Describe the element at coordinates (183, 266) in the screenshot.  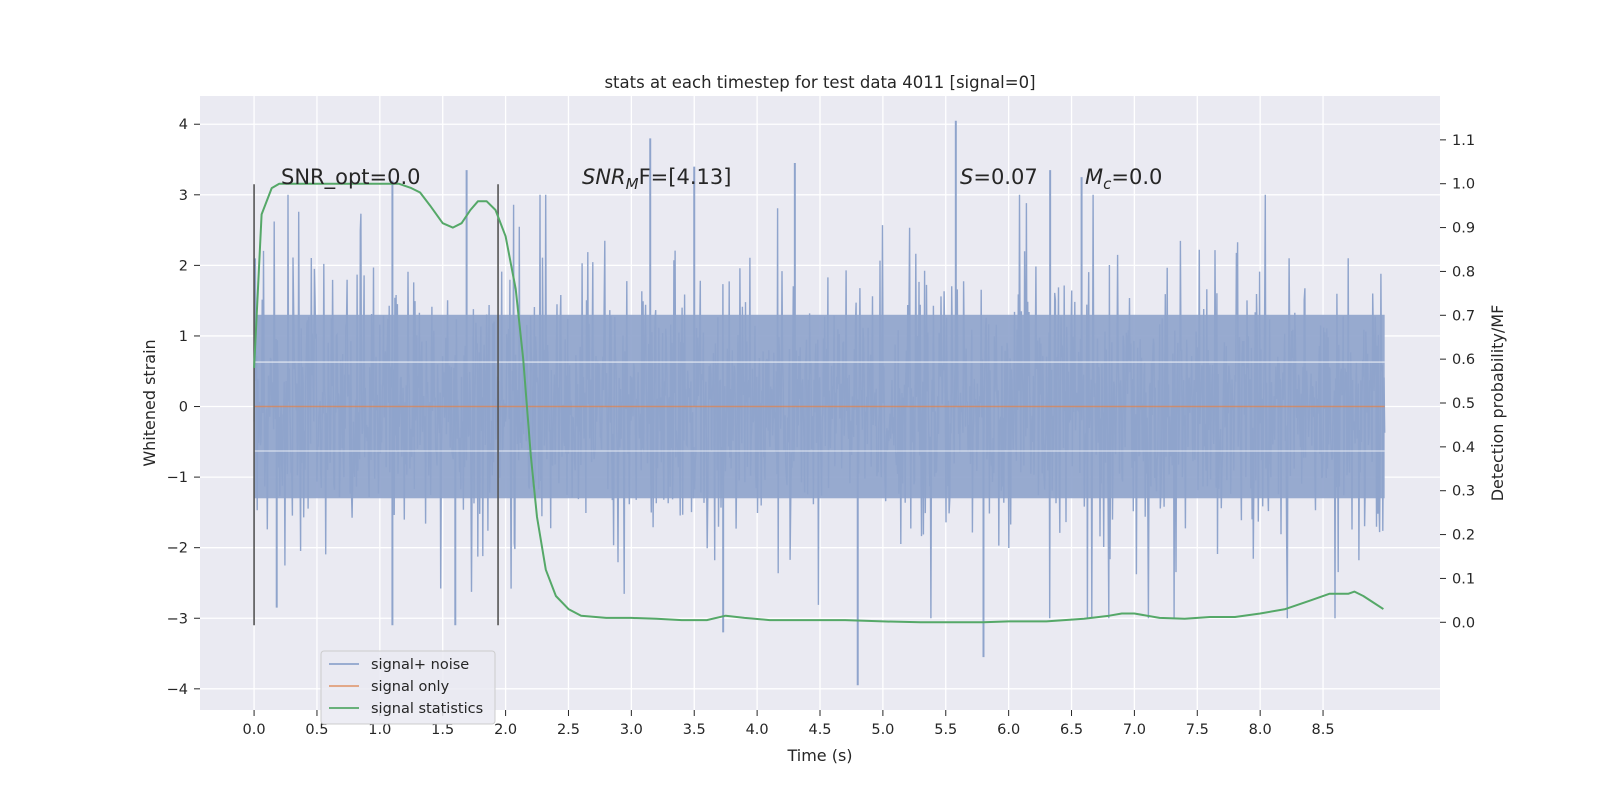
I see `y-left-tick-label: 2` at that location.